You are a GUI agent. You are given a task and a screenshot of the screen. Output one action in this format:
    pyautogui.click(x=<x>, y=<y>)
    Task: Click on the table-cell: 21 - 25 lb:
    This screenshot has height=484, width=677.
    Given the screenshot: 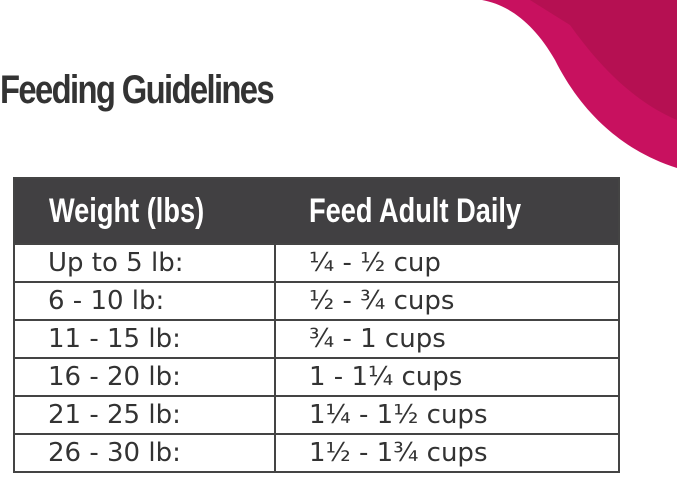 What is the action you would take?
    pyautogui.click(x=144, y=415)
    